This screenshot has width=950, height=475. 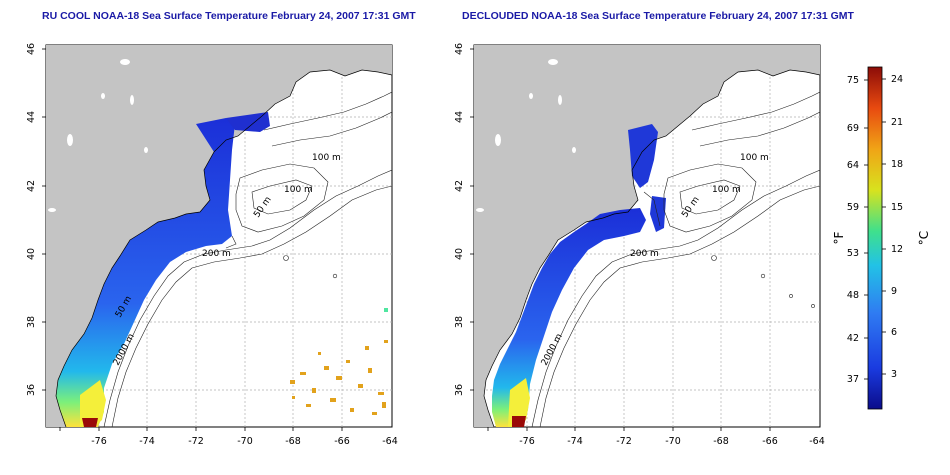 What do you see at coordinates (839, 237) in the screenshot?
I see `colorbar-unit-fahrenheit: °F` at bounding box center [839, 237].